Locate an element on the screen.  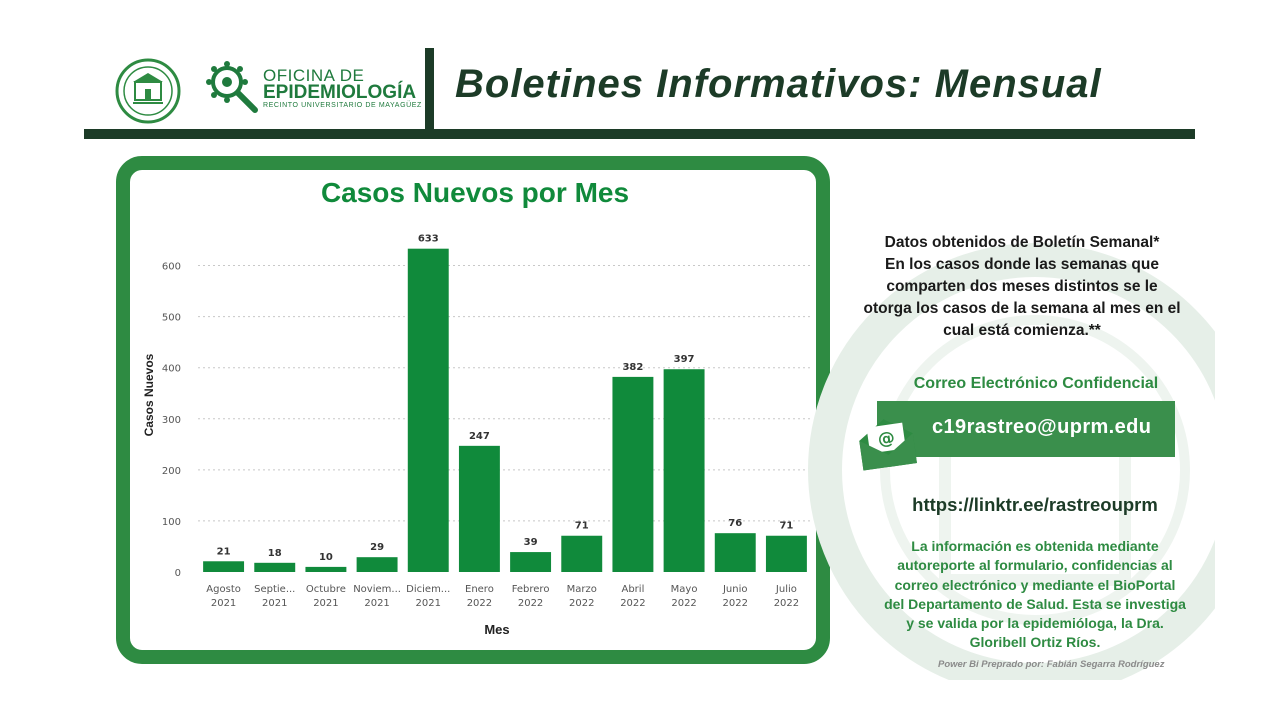
envelope-at-icon: @ is located at coordinates (888, 445).